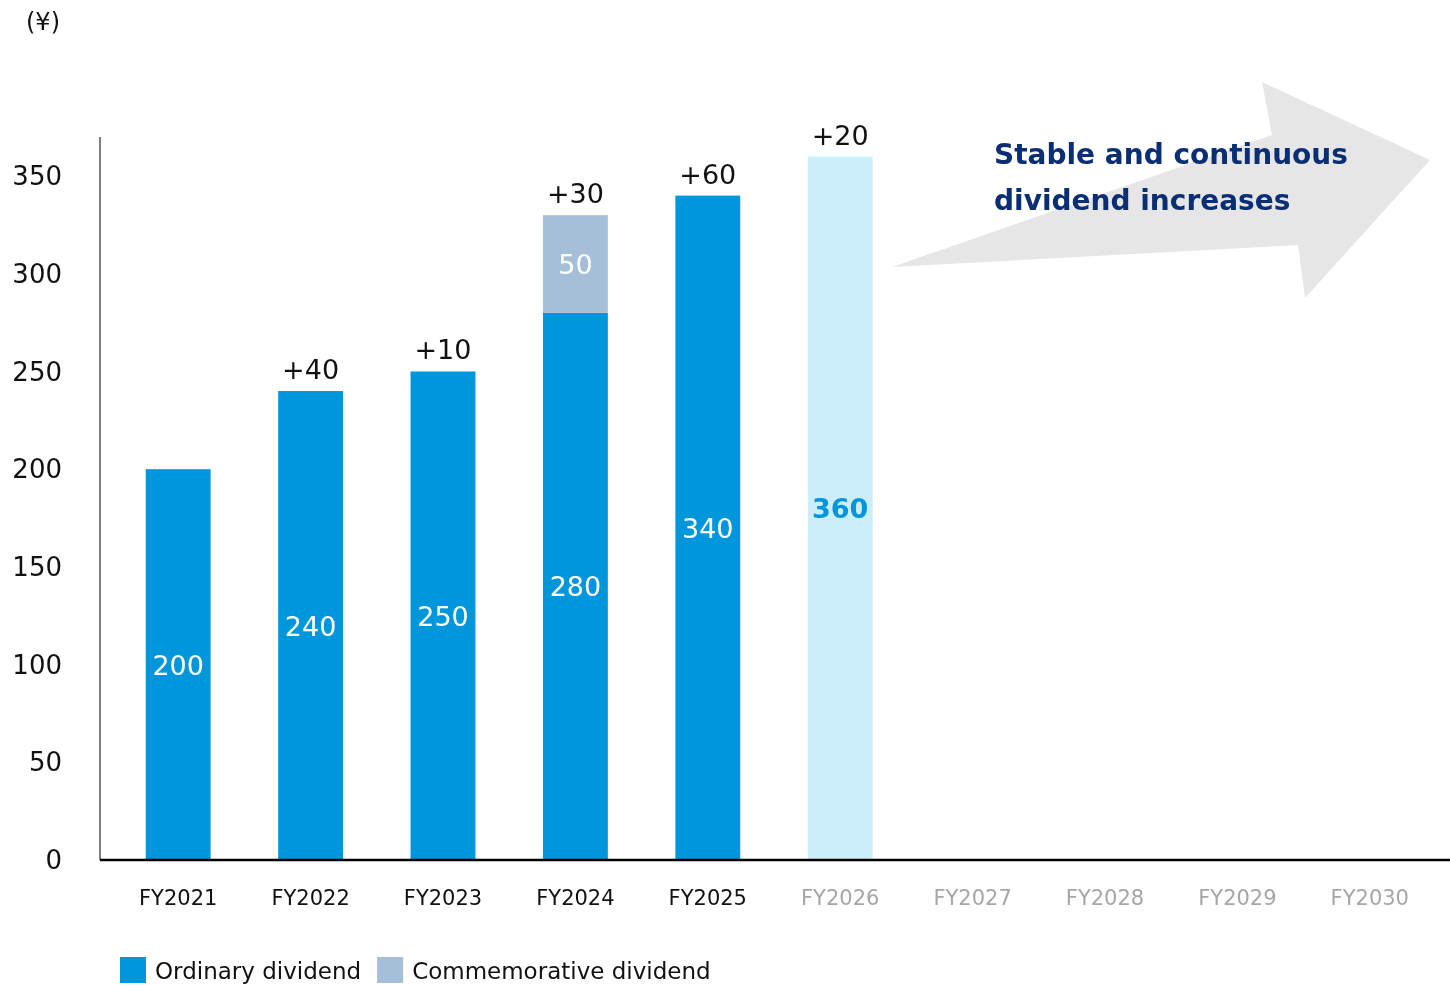 The width and height of the screenshot is (1450, 985). Describe the element at coordinates (37, 176) in the screenshot. I see `y-tick-label: 350` at that location.